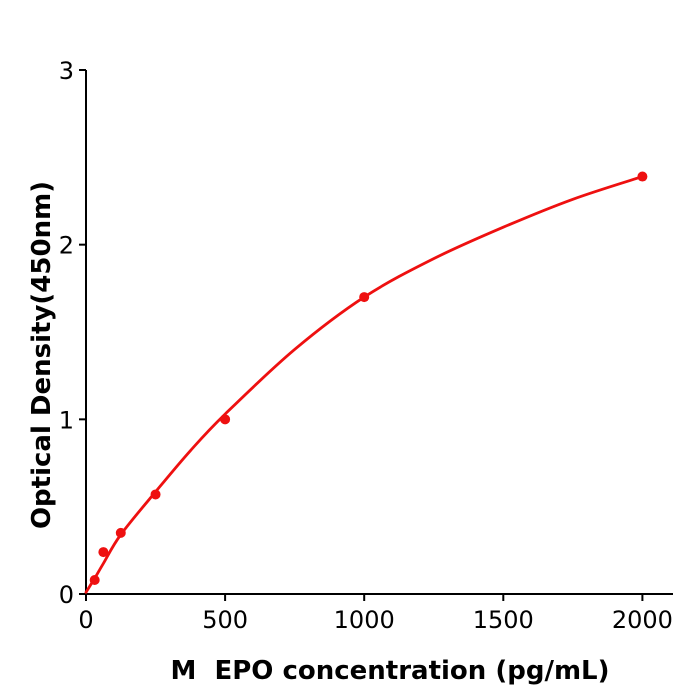 The image size is (700, 700). I want to click on x-tick-label: 1500, so click(503, 620).